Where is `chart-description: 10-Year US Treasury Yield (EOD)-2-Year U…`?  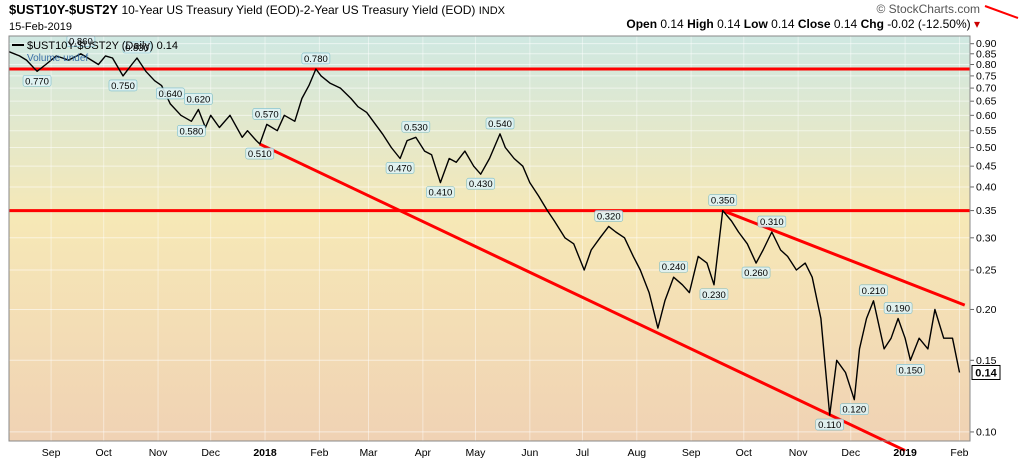 chart-description: 10-Year US Treasury Yield (EOD)-2-Year U… is located at coordinates (298, 10).